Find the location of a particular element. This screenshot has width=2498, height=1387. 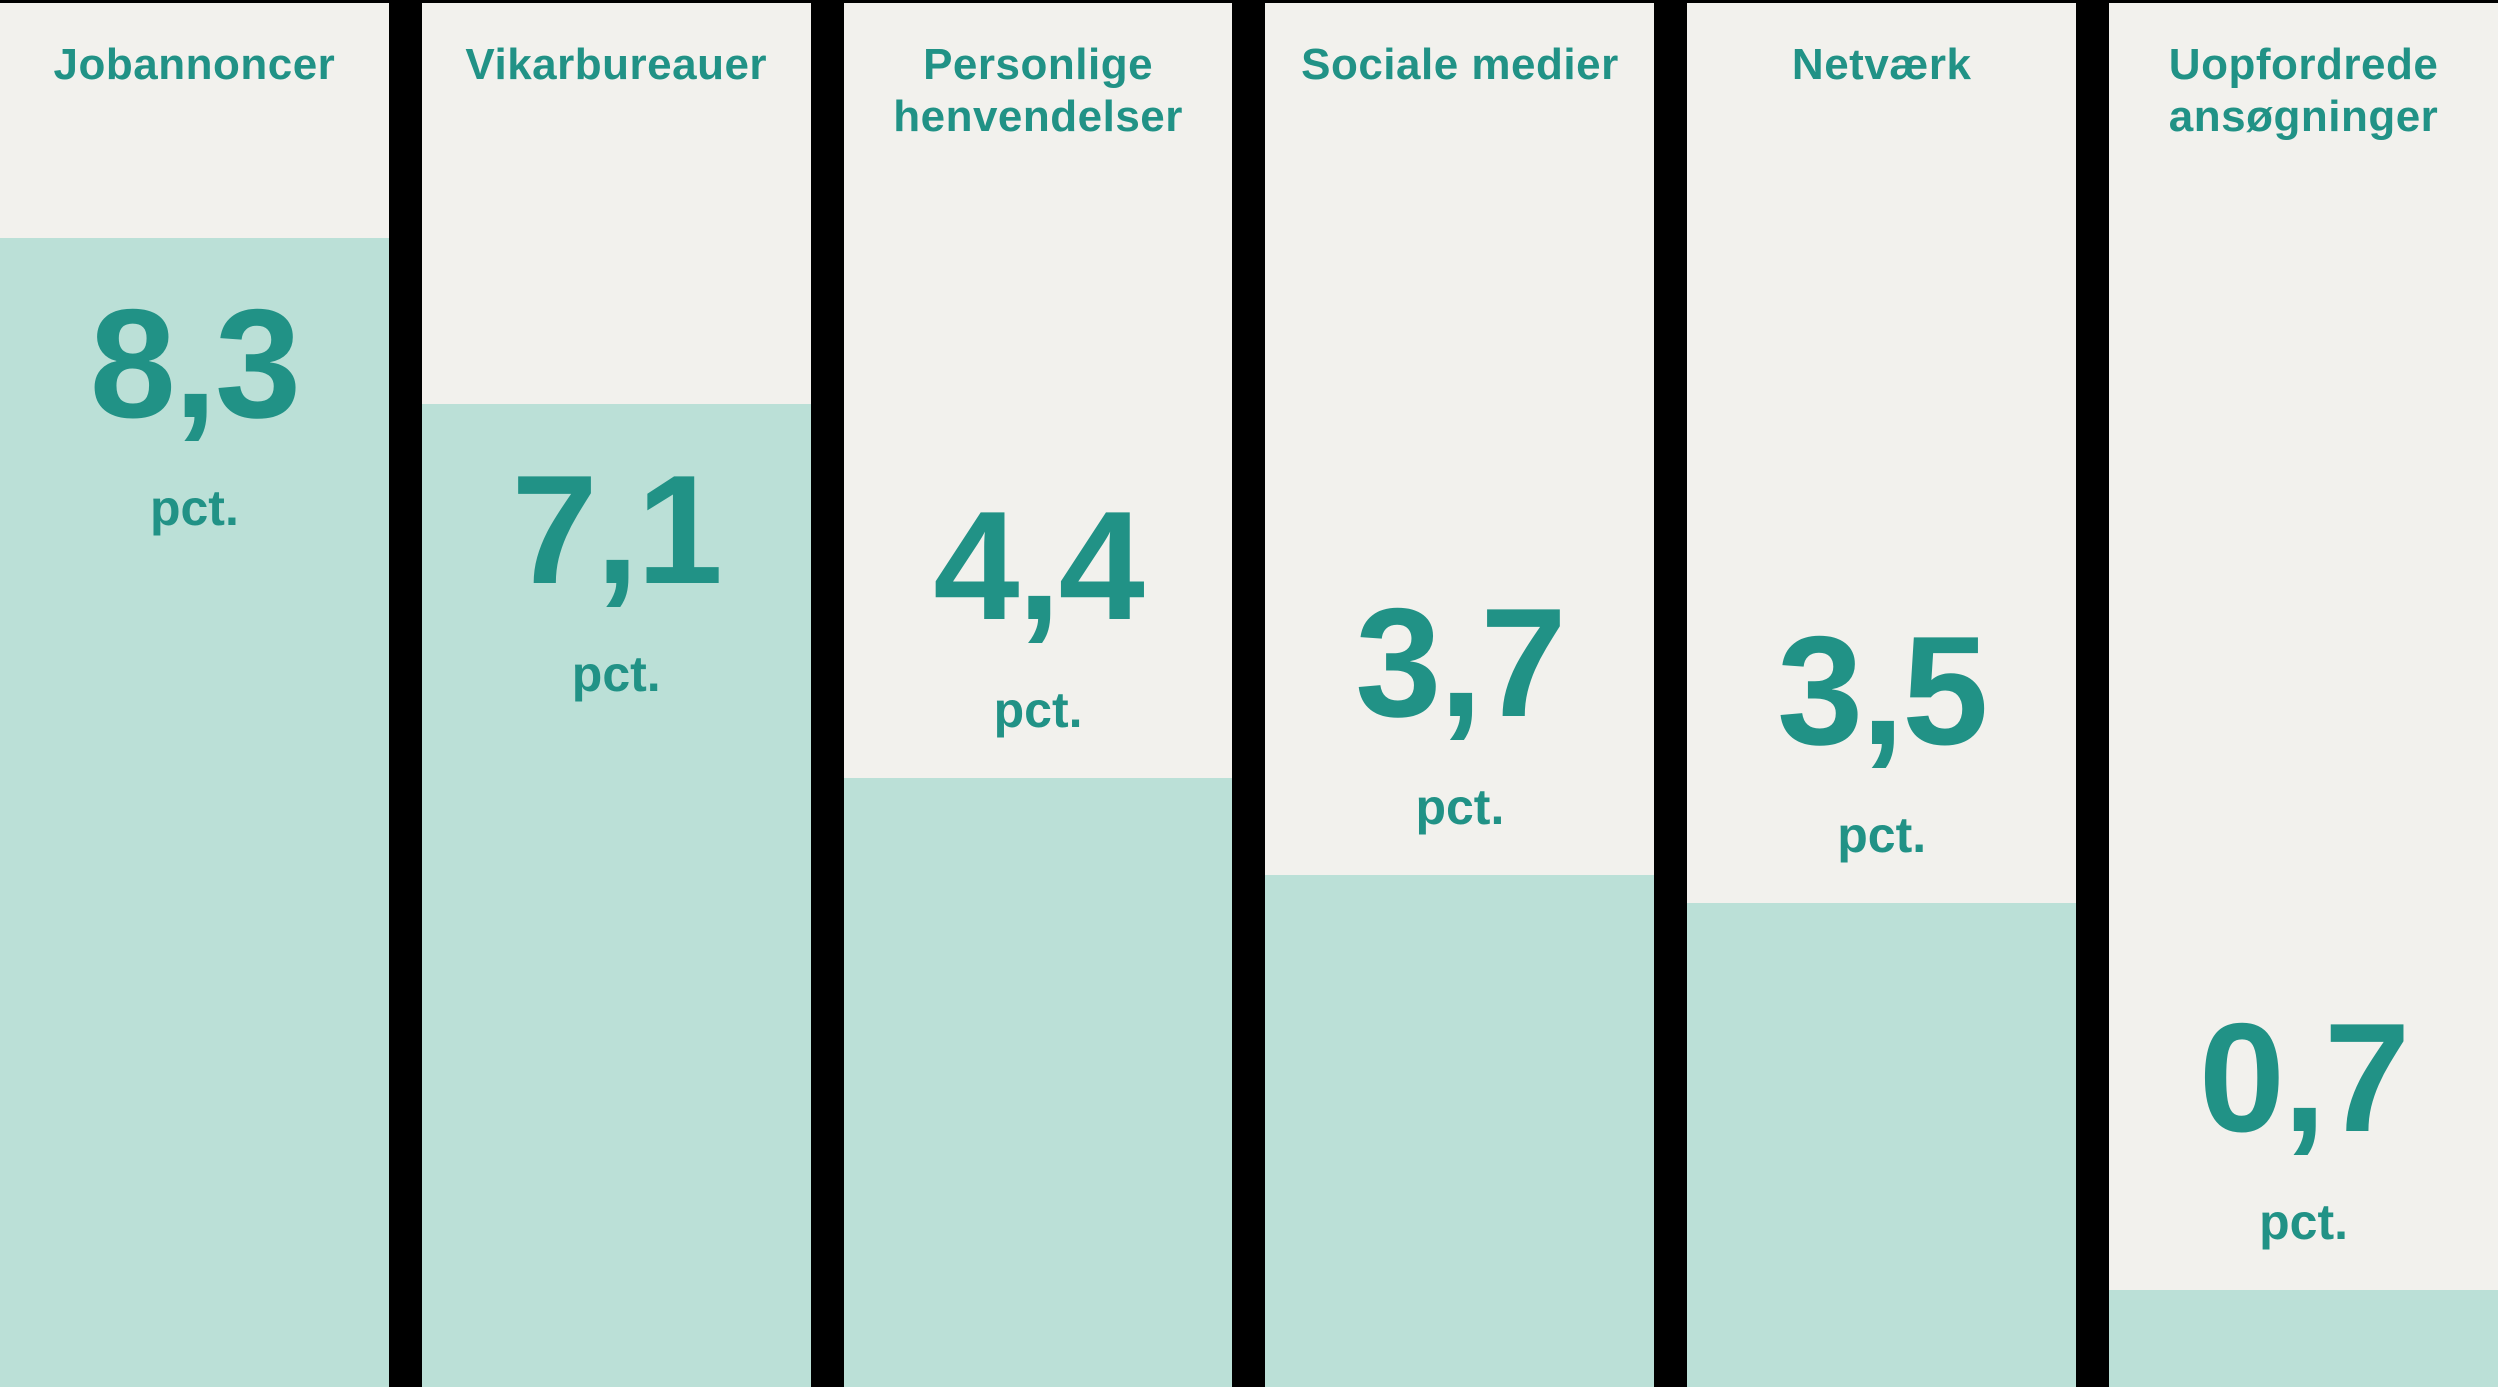

column-header: Uopfordrede ansøgninger is located at coordinates (2303, 90).